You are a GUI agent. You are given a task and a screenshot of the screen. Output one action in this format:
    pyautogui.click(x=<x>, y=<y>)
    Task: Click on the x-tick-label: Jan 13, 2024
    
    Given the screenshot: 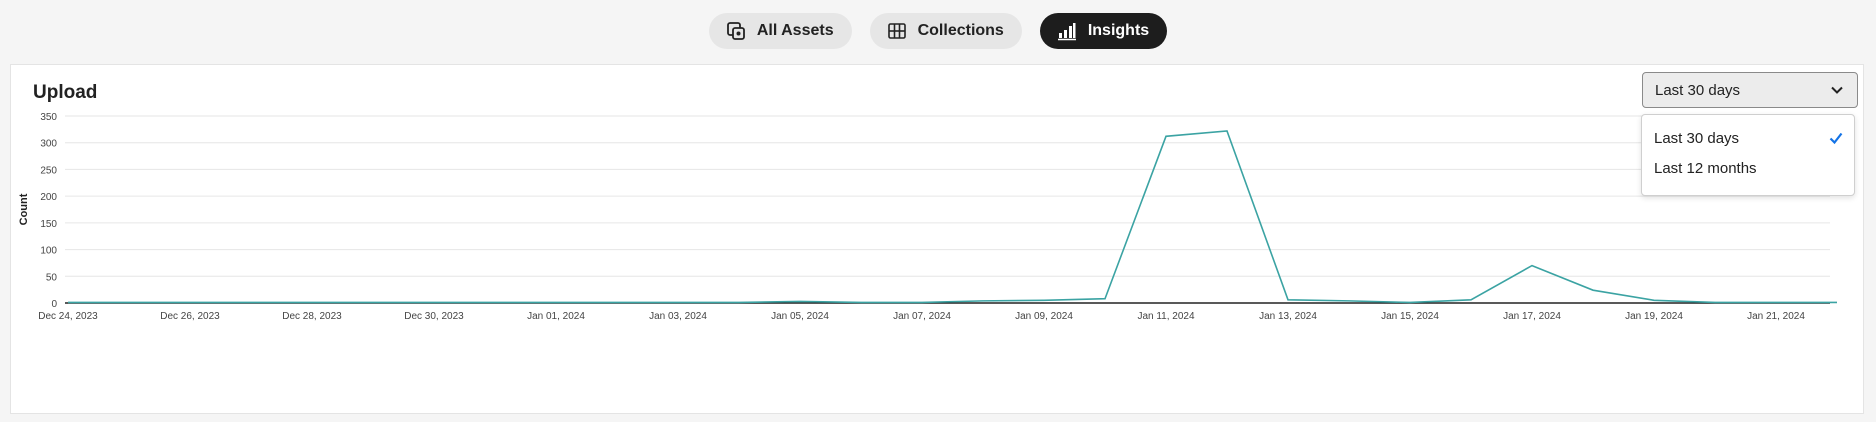 What is the action you would take?
    pyautogui.click(x=1288, y=316)
    